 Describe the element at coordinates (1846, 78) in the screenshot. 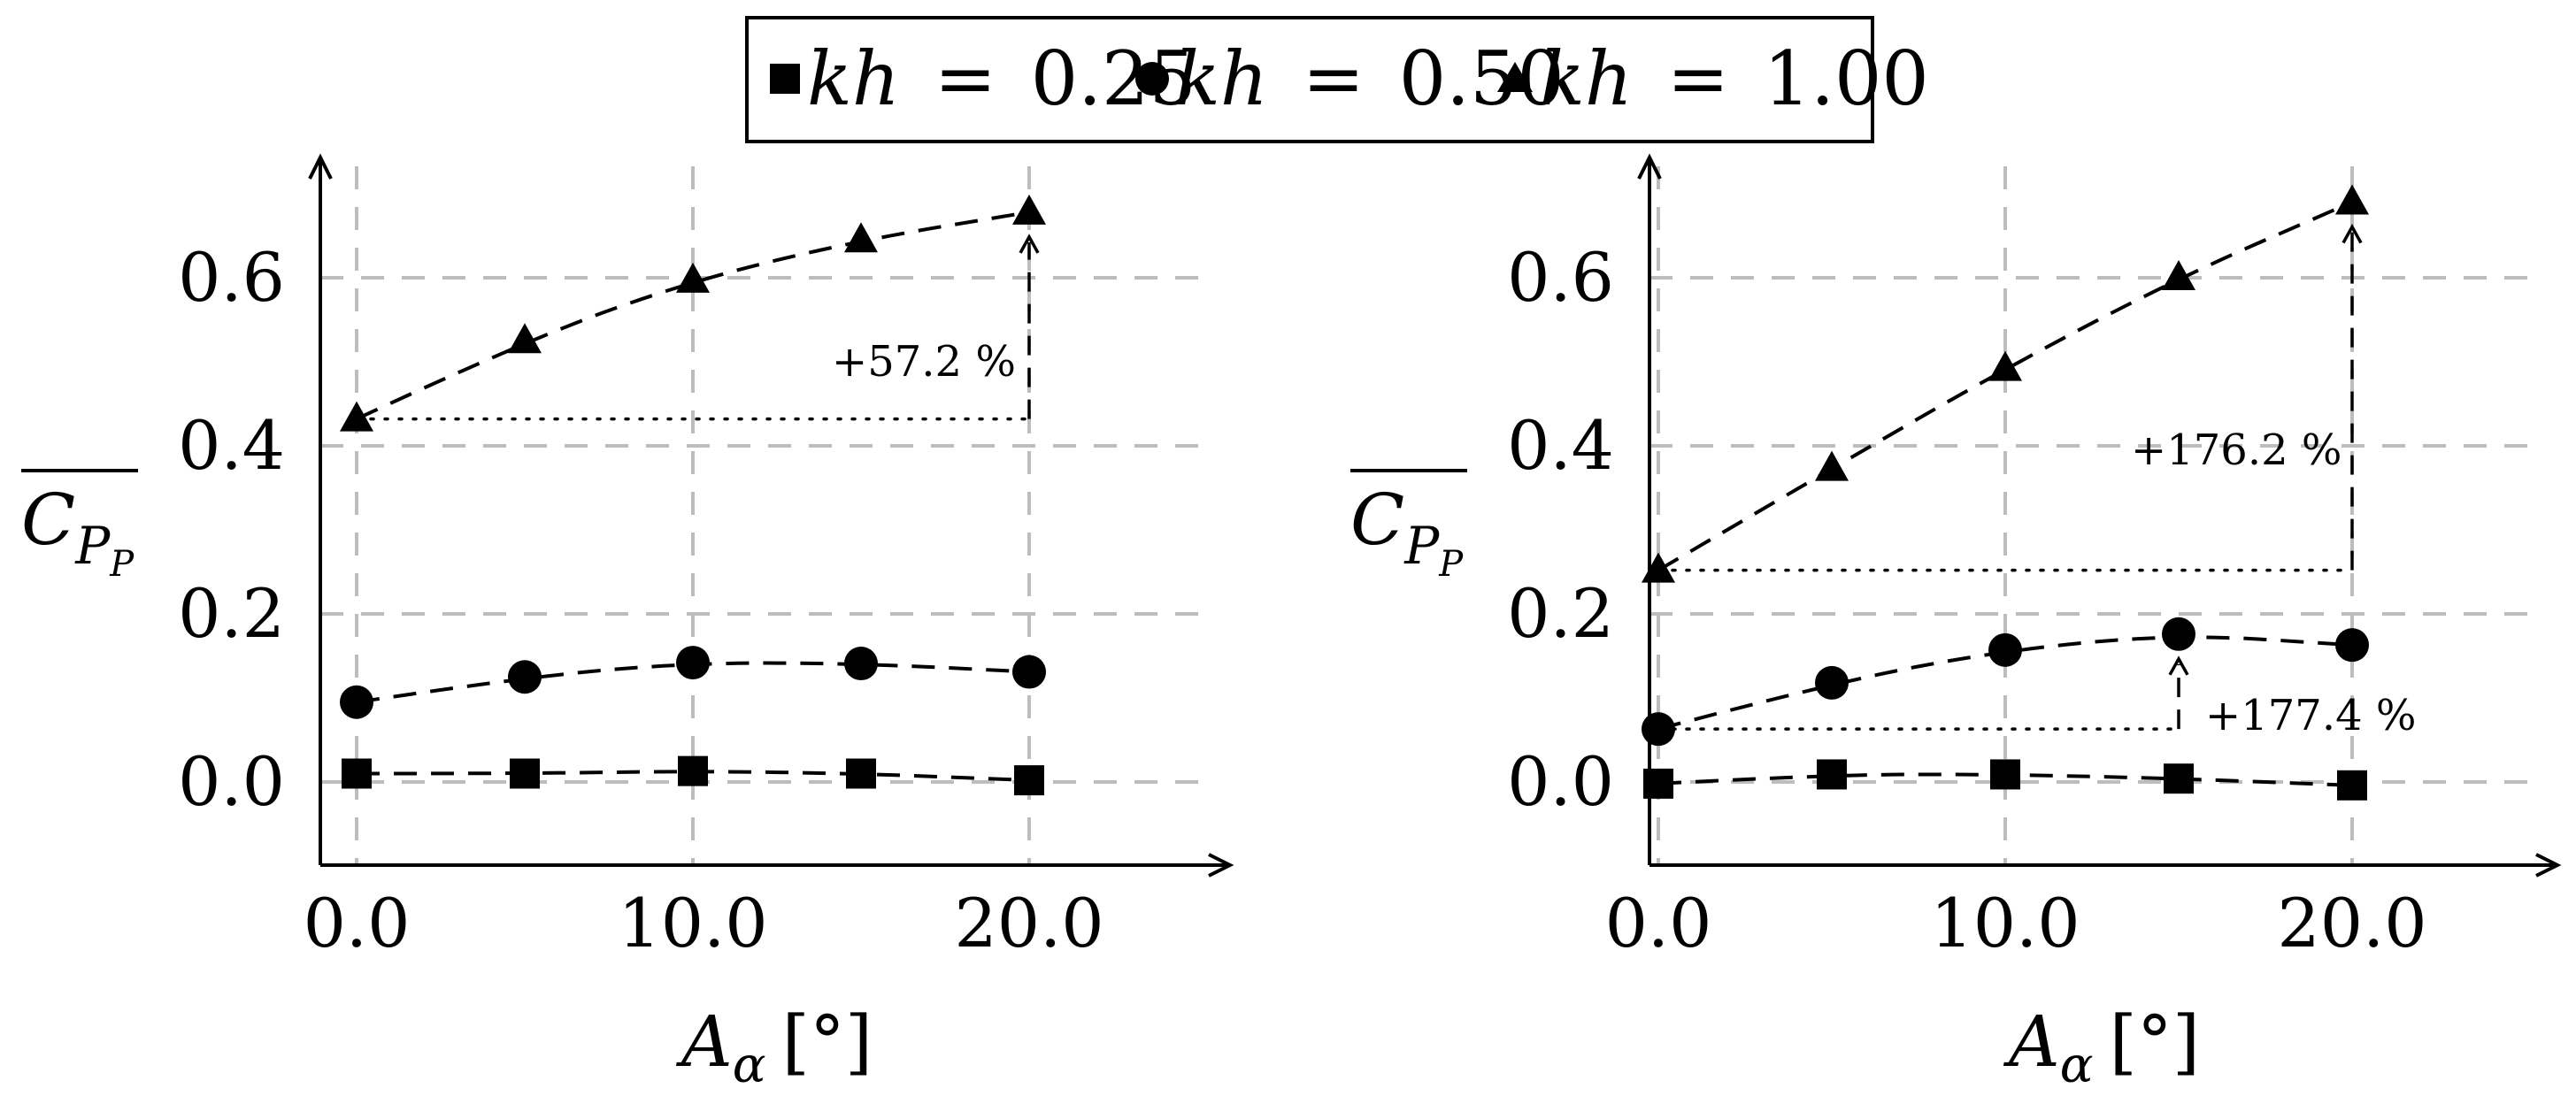

I see `legend-entry-2-value: 1.00` at that location.